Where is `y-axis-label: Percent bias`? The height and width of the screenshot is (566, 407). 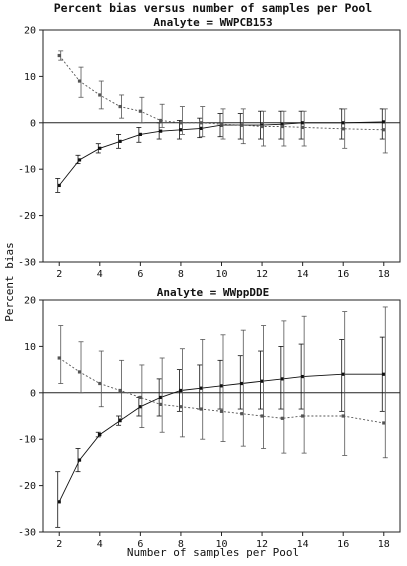
y-axis-label: Percent bias is located at coordinates (9, 281).